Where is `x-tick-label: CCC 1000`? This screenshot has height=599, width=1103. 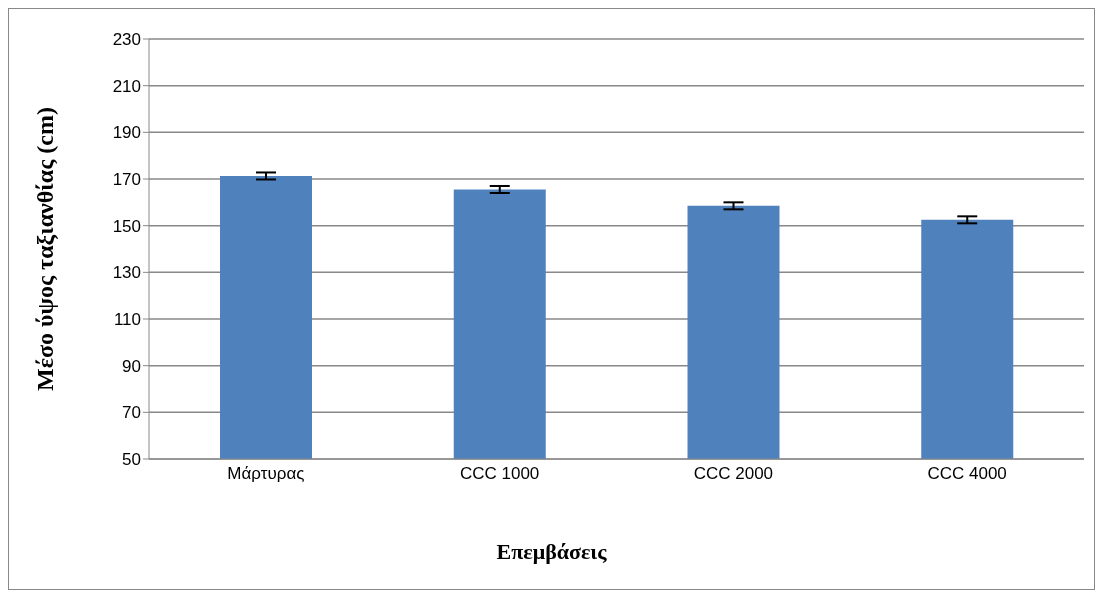
x-tick-label: CCC 1000 is located at coordinates (499, 474).